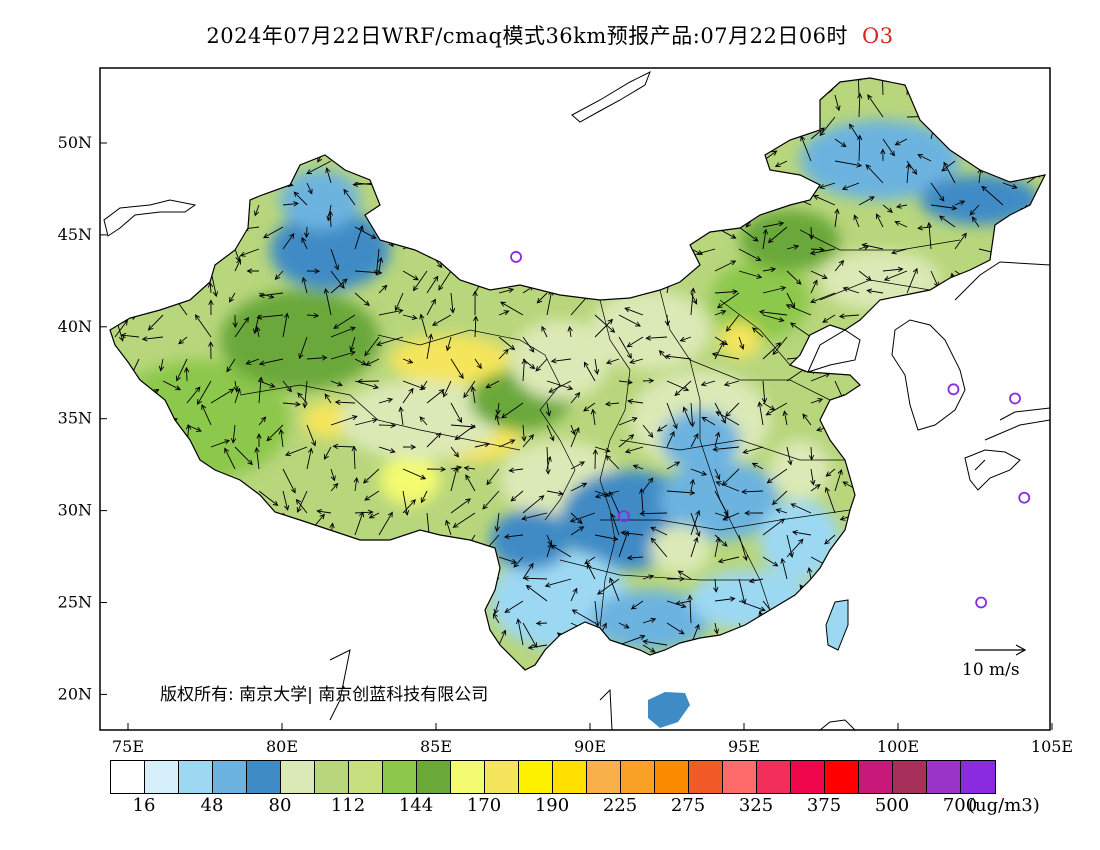 Image resolution: width=1100 pixels, height=850 pixels. I want to click on lon-tick-label: 80E, so click(282, 746).